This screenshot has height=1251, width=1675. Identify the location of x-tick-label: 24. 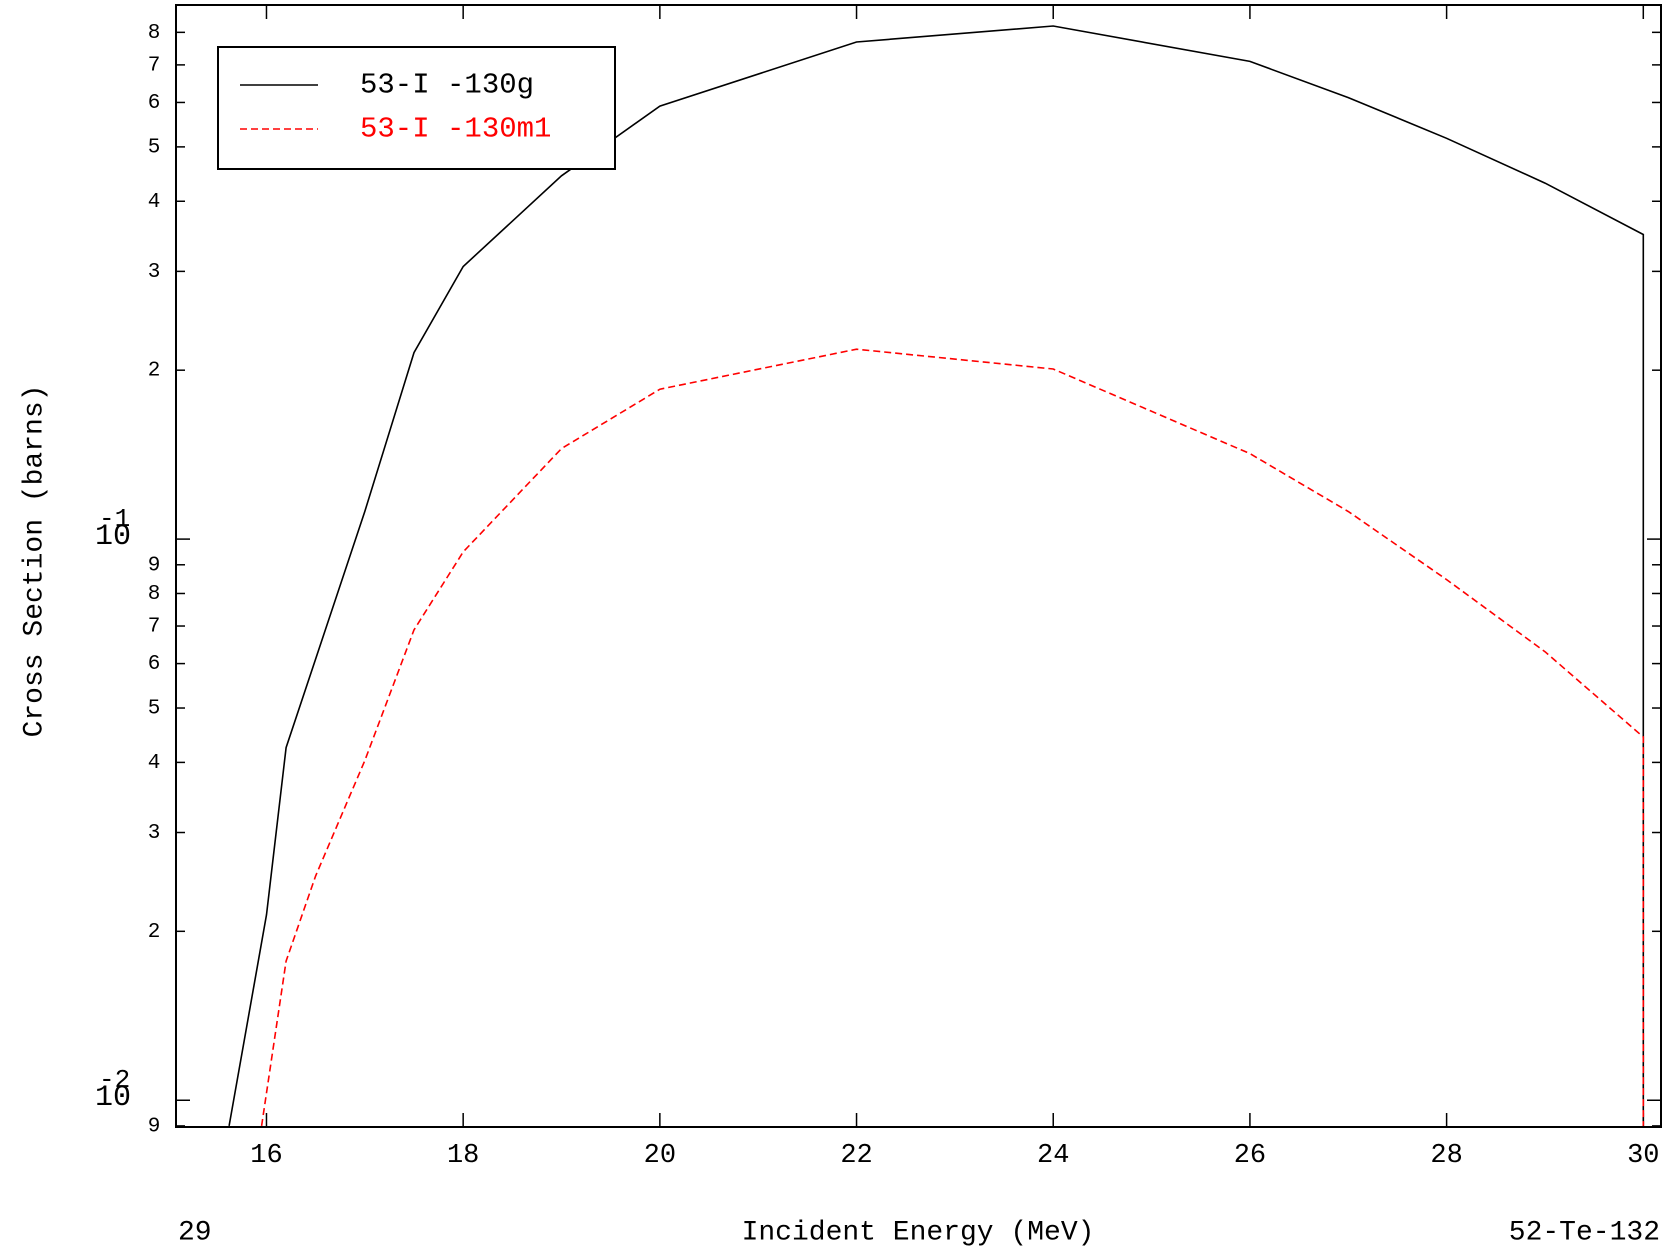
(1053, 1156).